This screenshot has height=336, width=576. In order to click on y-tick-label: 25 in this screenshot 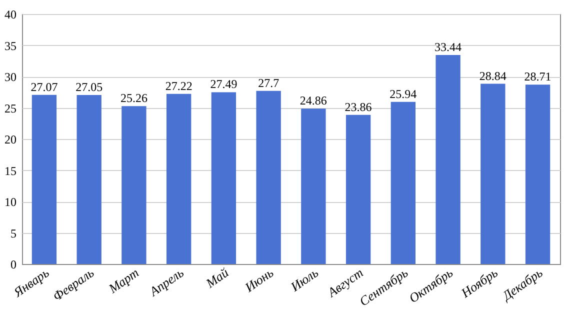, I will do `click(10, 108)`.